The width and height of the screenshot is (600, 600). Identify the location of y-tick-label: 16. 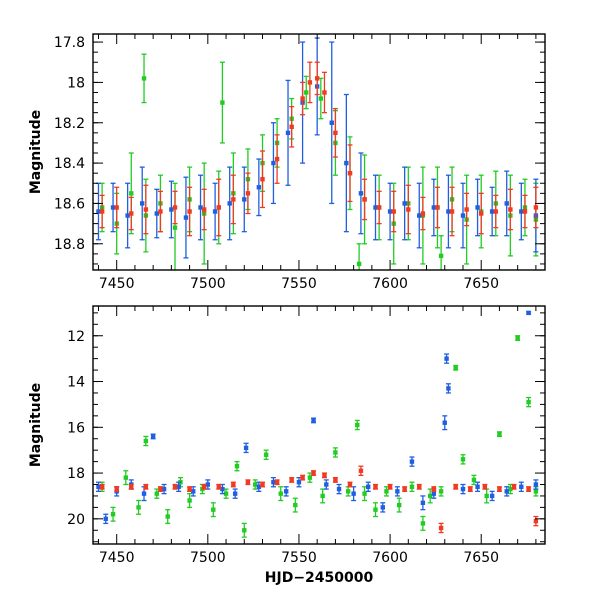
(76, 428).